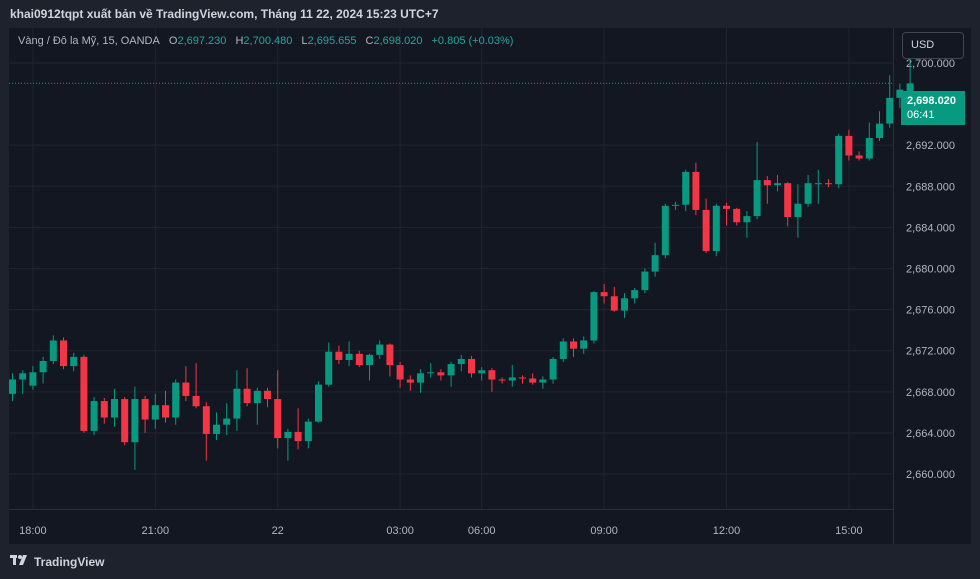  Describe the element at coordinates (604, 531) in the screenshot. I see `x-tick-label: 09:00` at that location.